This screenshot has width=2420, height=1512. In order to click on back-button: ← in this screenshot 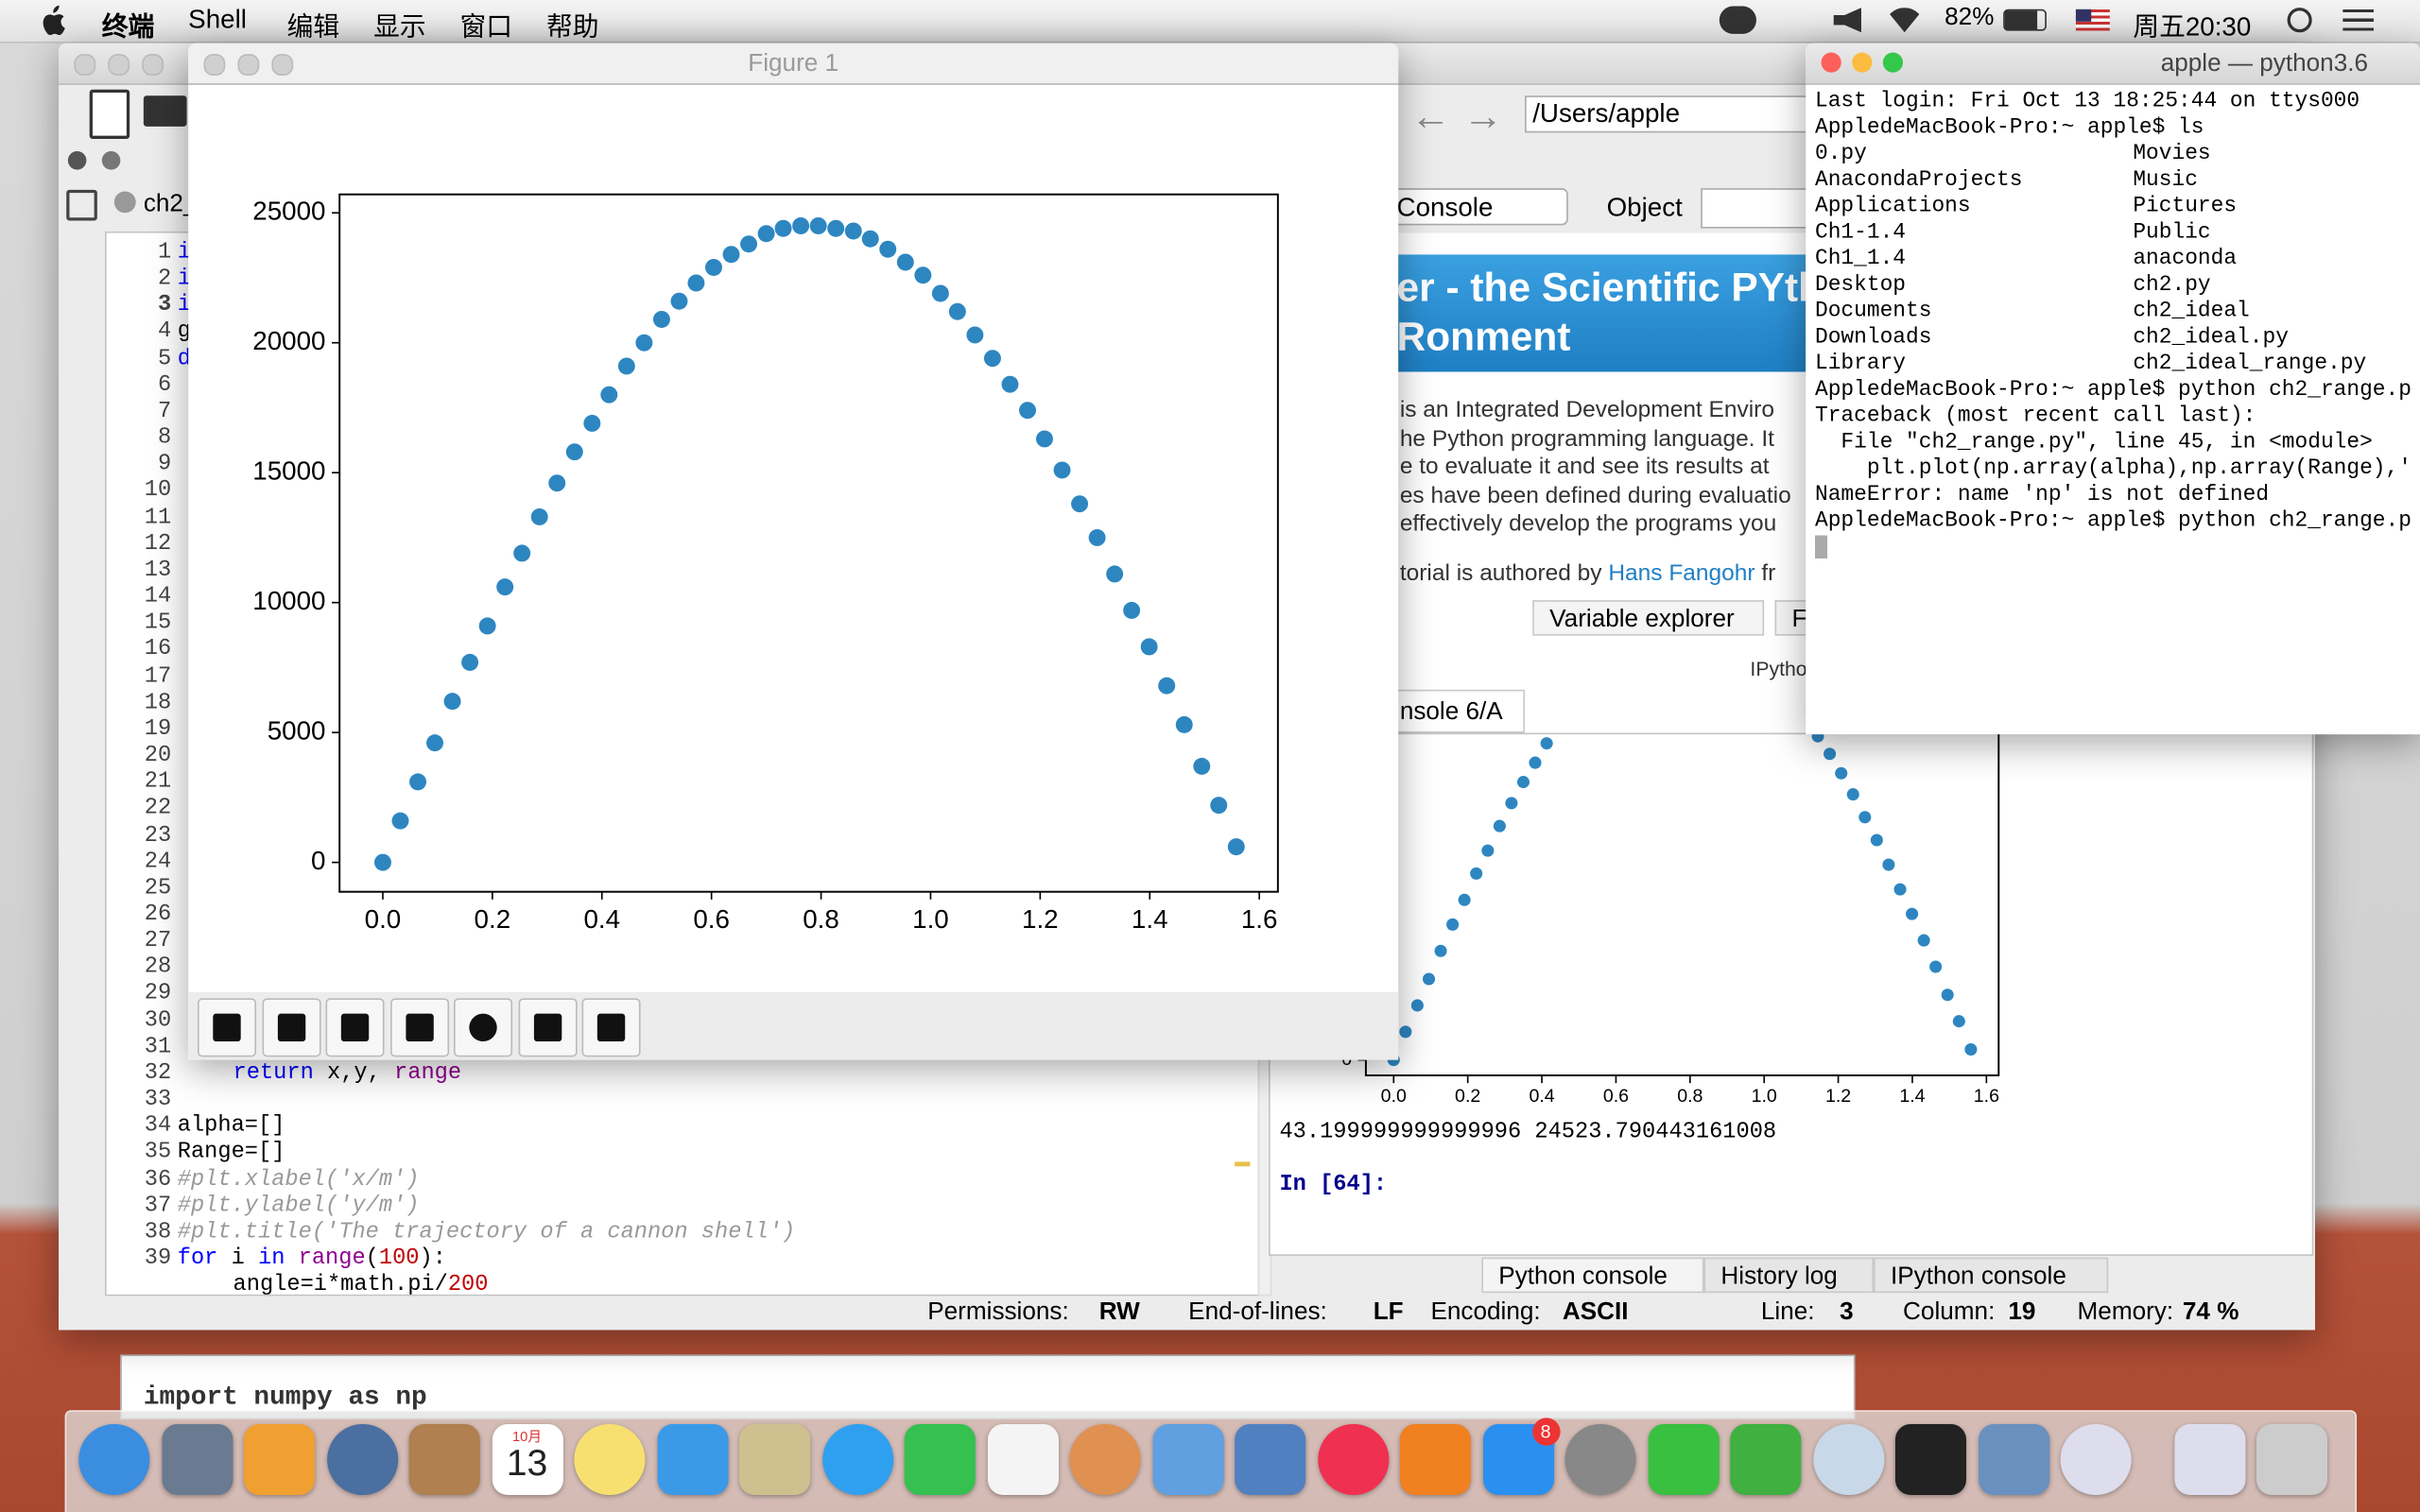, I will do `click(1430, 115)`.